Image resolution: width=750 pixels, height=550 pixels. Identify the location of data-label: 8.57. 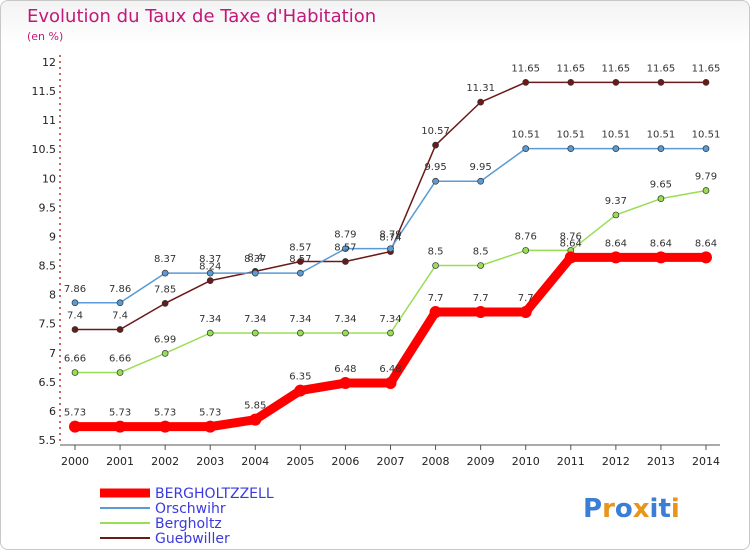
(300, 247).